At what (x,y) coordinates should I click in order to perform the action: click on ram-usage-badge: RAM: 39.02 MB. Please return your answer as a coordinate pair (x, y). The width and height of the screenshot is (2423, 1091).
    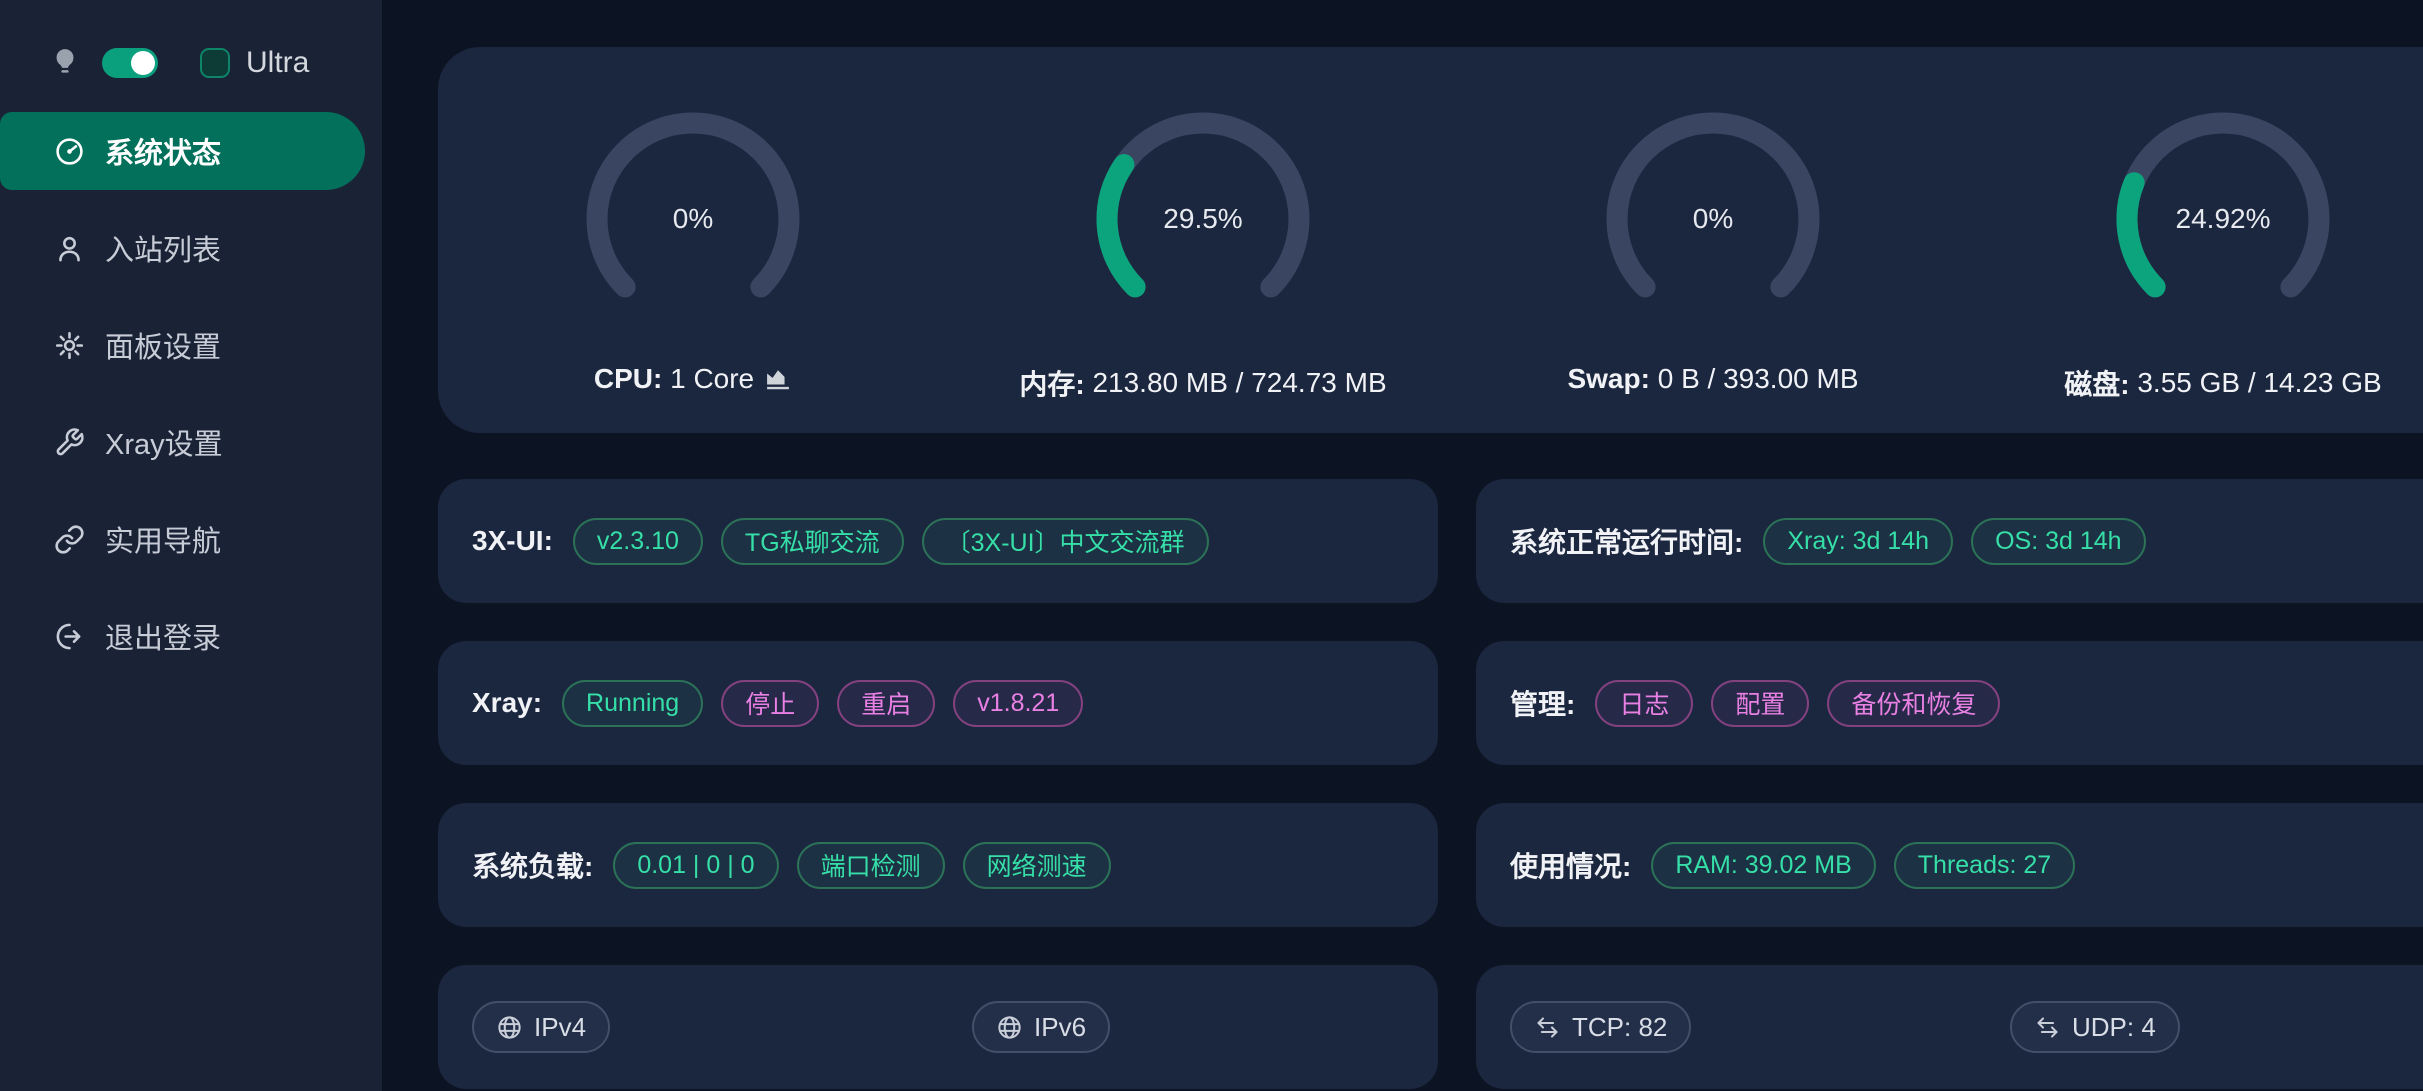
    Looking at the image, I should click on (1763, 865).